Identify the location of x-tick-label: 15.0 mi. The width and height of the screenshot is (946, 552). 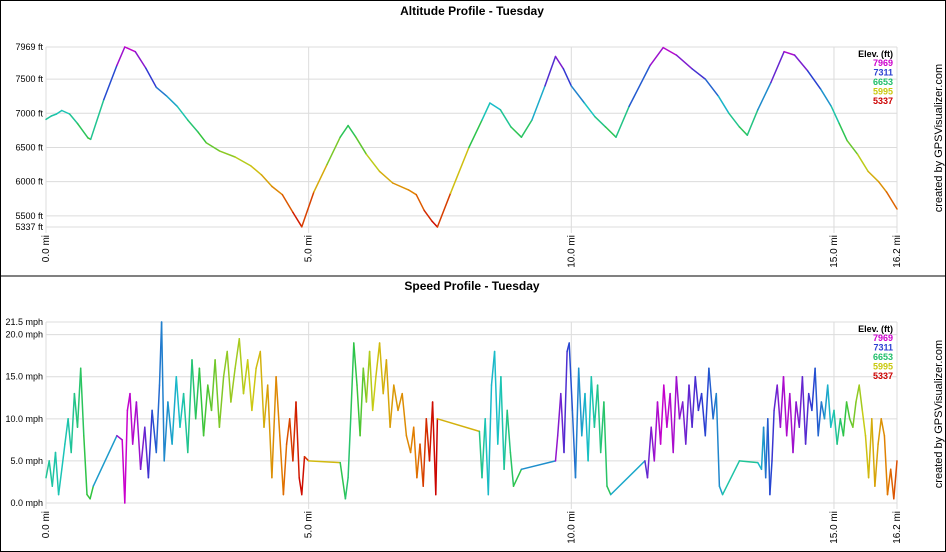
(834, 527).